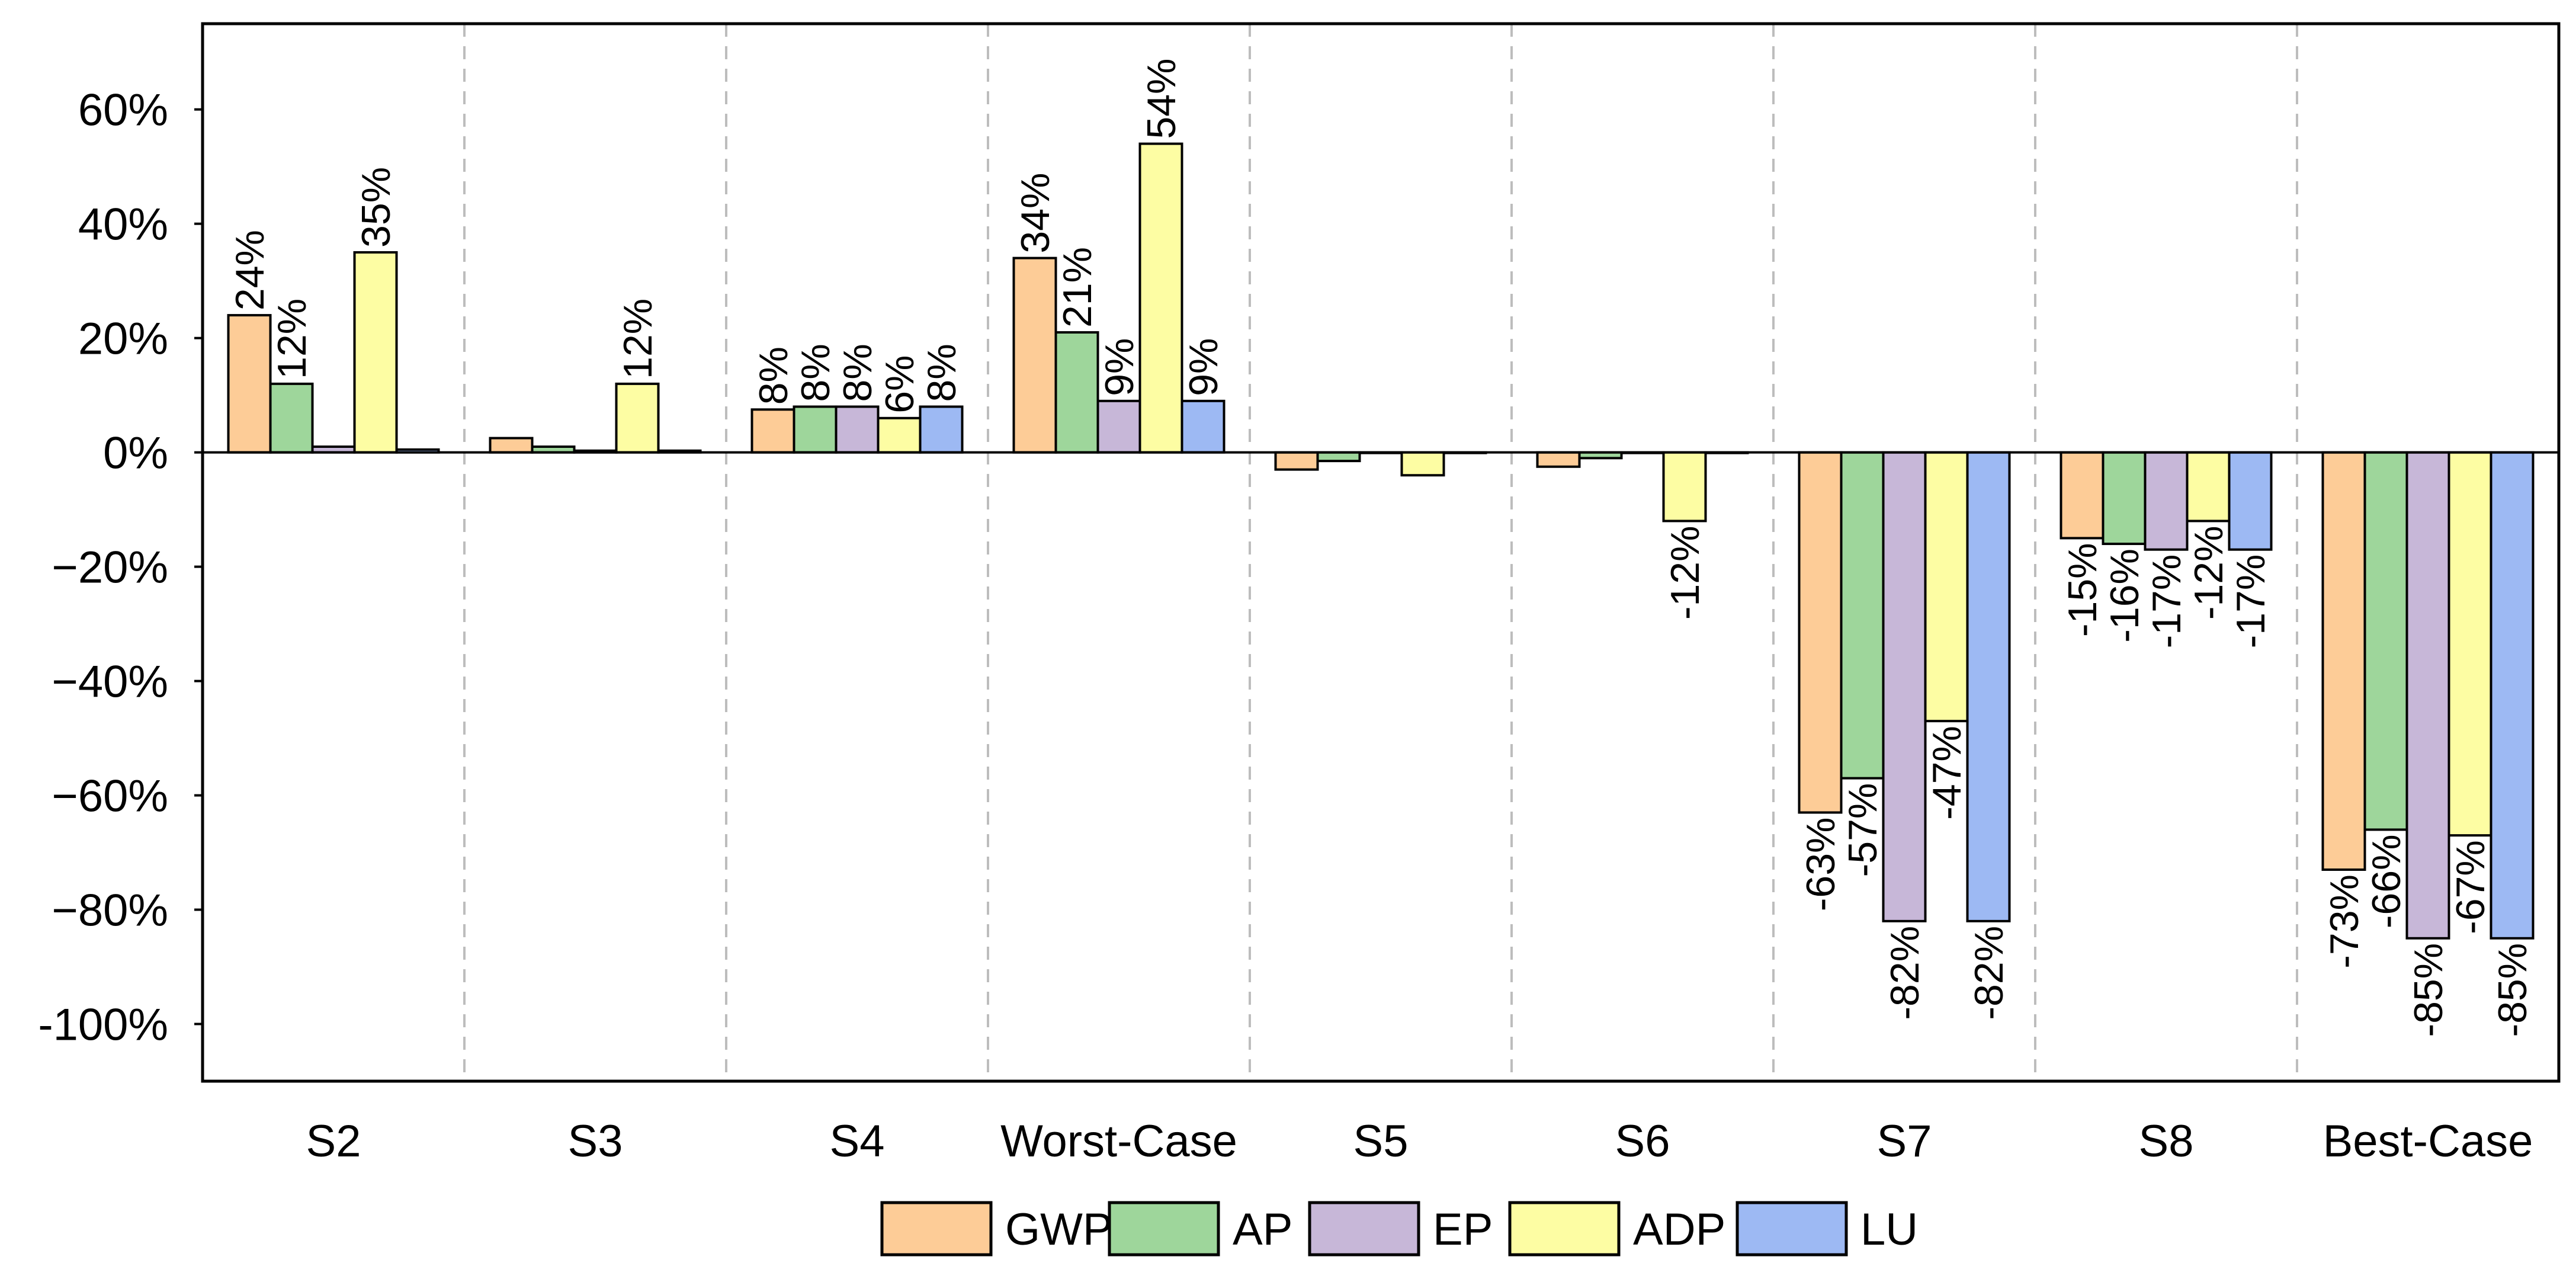 The height and width of the screenshot is (1282, 2576). Describe the element at coordinates (110, 796) in the screenshot. I see `y-tick-label: −60%` at that location.